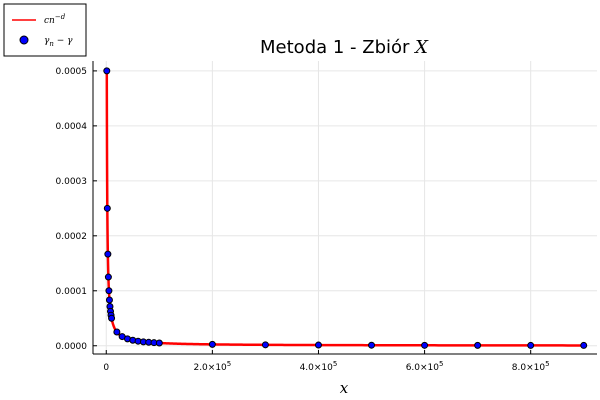  I want to click on y-tick-label: 0.0004, so click(72, 127).